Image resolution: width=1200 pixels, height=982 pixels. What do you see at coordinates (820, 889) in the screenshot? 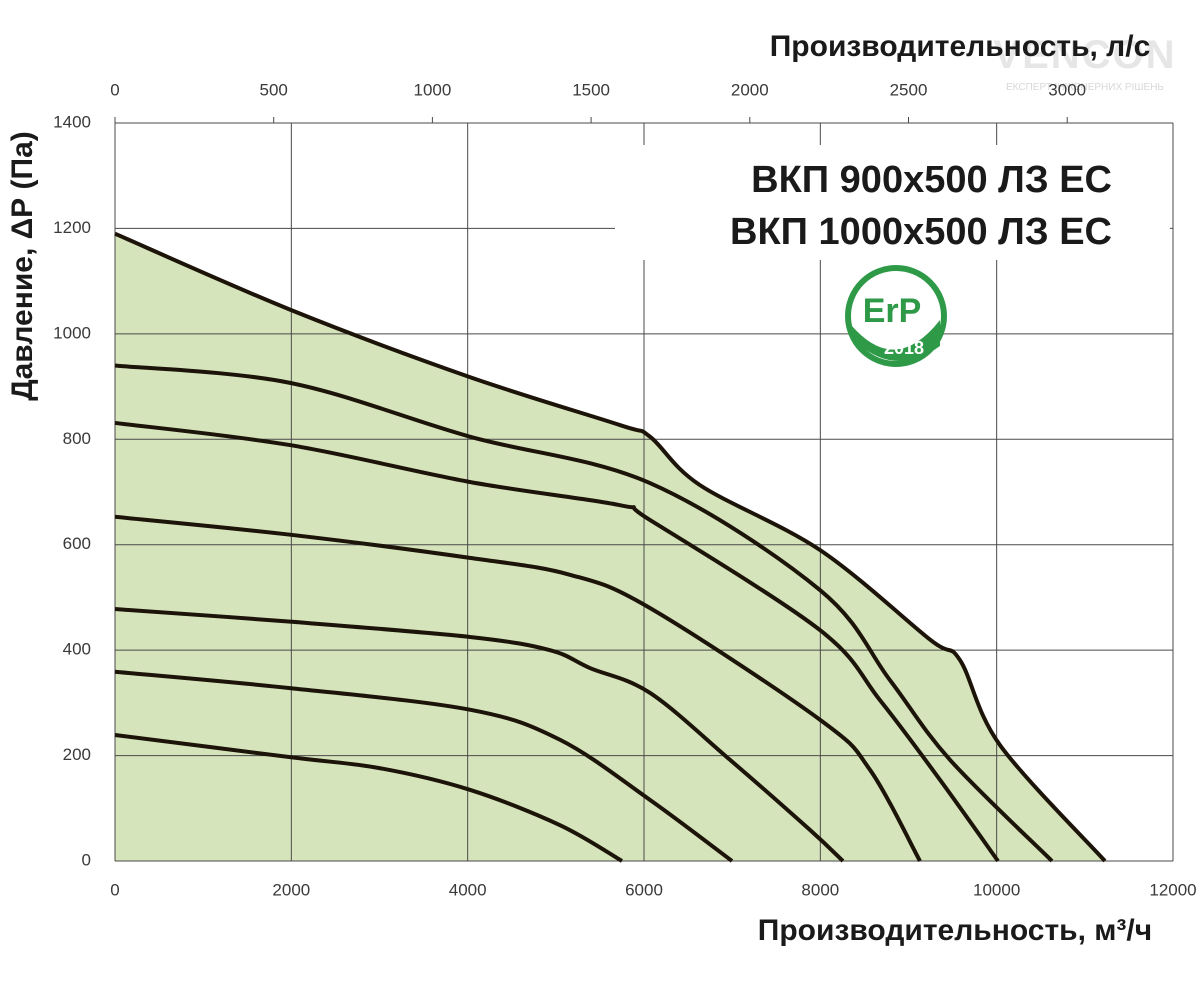
I see `x-tick-label: 8000` at bounding box center [820, 889].